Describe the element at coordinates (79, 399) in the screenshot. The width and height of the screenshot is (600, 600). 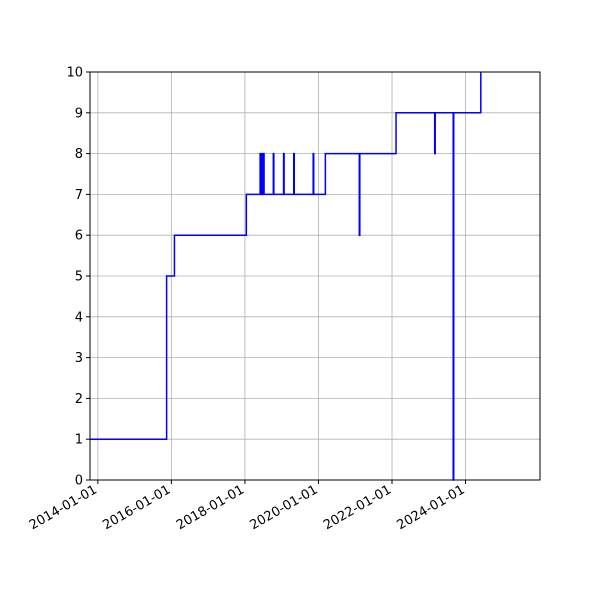
I see `y-tick-label: 2` at that location.